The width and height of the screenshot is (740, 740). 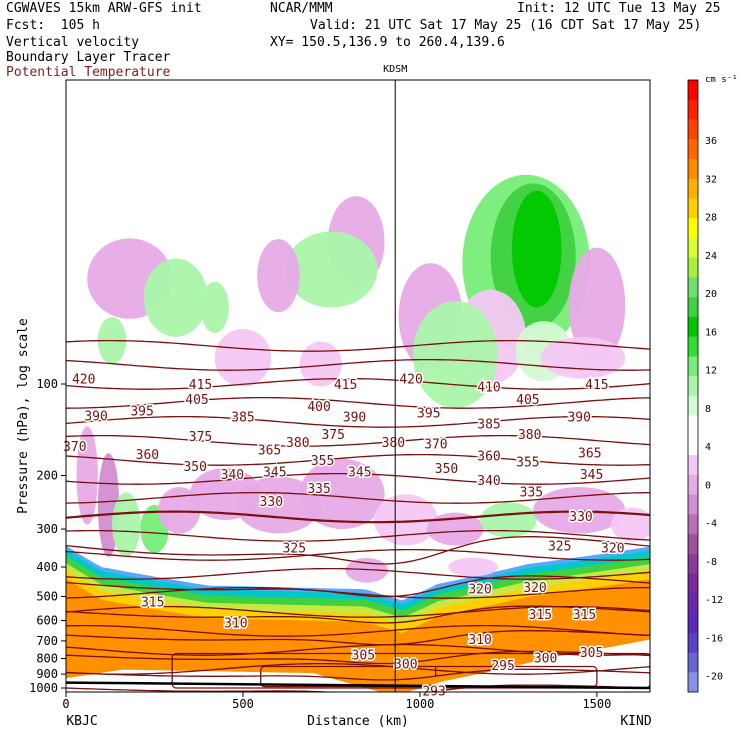 I want to click on colorbar-frame, so click(x=693, y=386).